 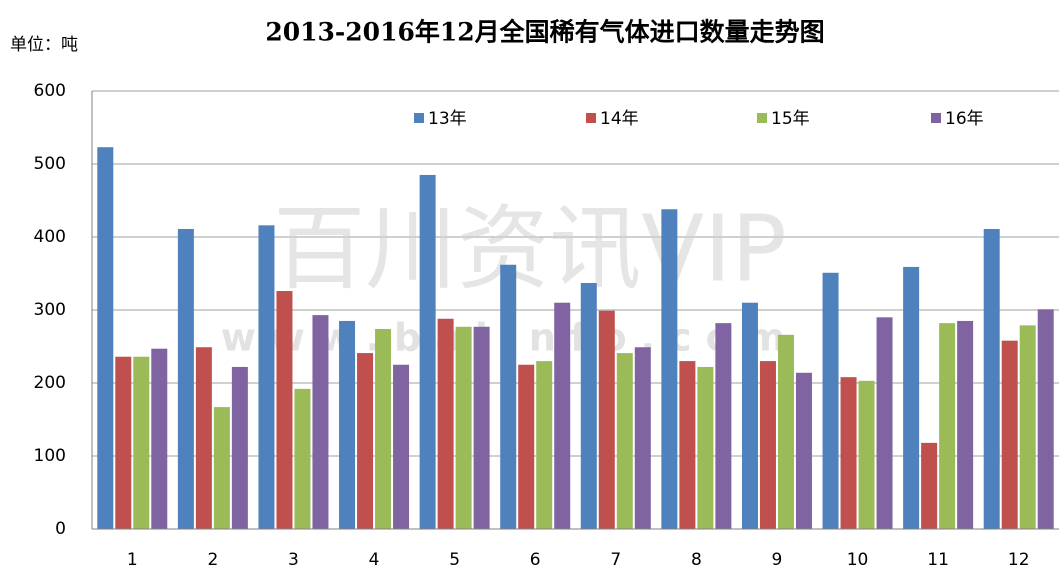 What do you see at coordinates (696, 560) in the screenshot?
I see `x-tick-label: 8` at bounding box center [696, 560].